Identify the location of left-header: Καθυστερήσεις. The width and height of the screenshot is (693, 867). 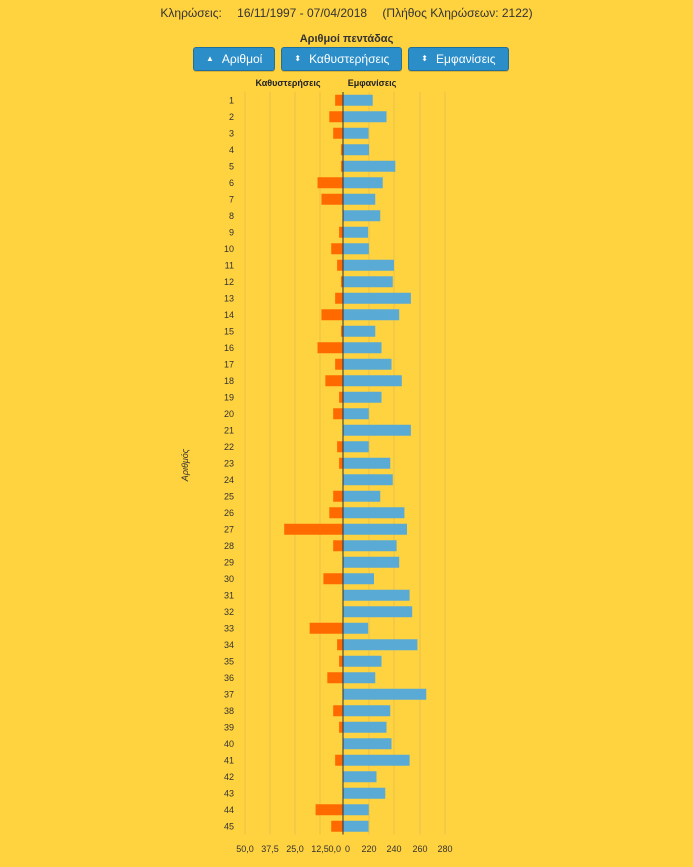
(287, 83).